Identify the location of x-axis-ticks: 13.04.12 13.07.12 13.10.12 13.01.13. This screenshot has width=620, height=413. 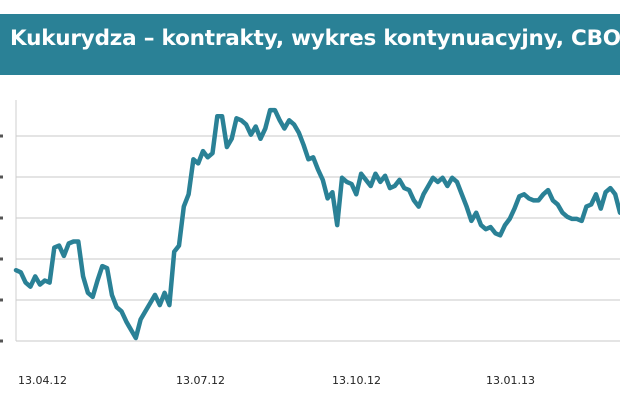
(276, 380).